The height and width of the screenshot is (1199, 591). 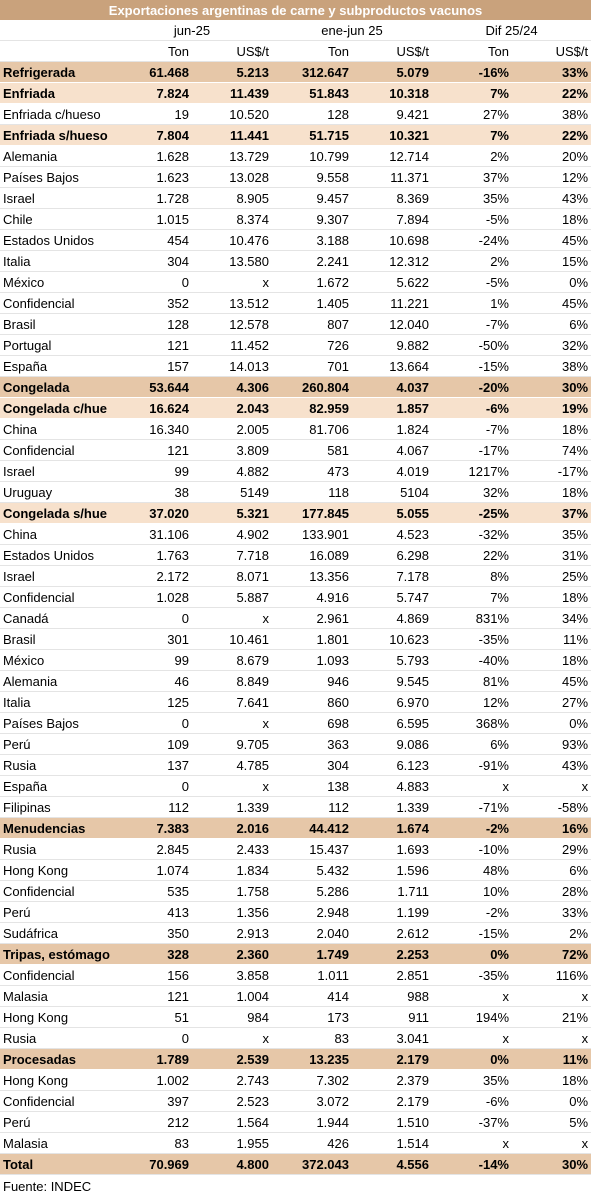 I want to click on cell-value: 18%, so click(x=551, y=219).